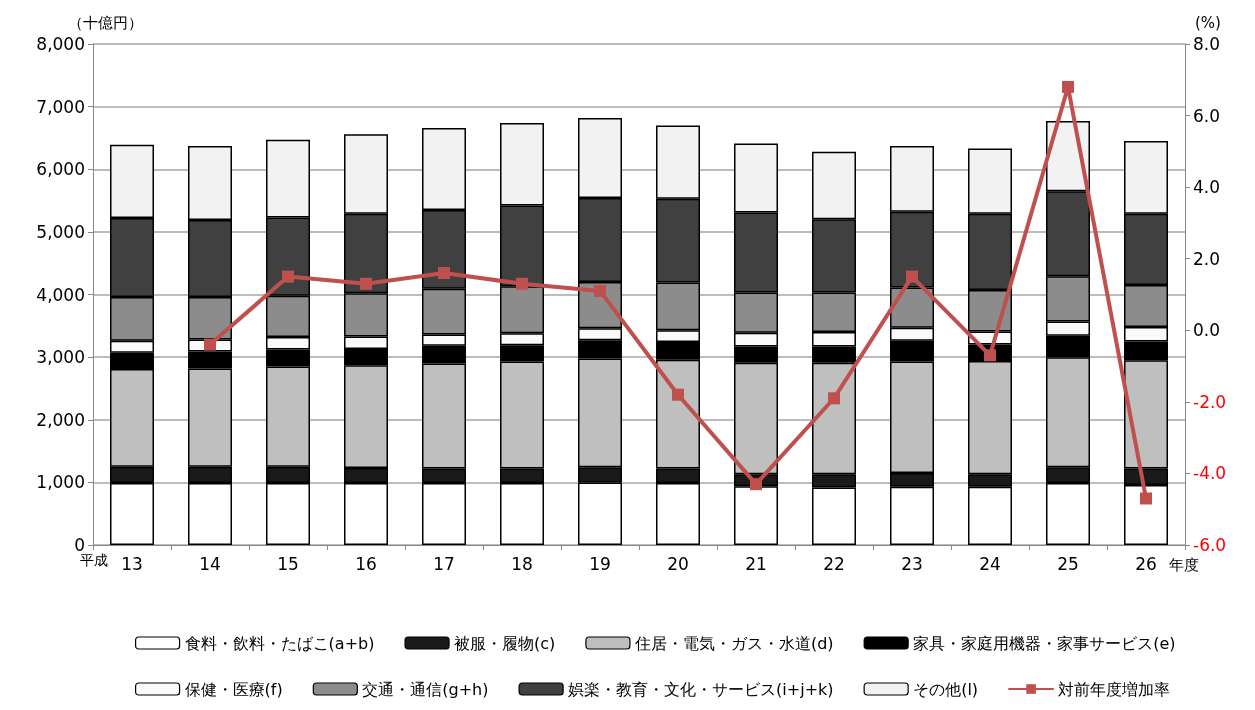 Image resolution: width=1255 pixels, height=710 pixels. What do you see at coordinates (1210, 401) in the screenshot?
I see `y2-tick-label: -2.0` at bounding box center [1210, 401].